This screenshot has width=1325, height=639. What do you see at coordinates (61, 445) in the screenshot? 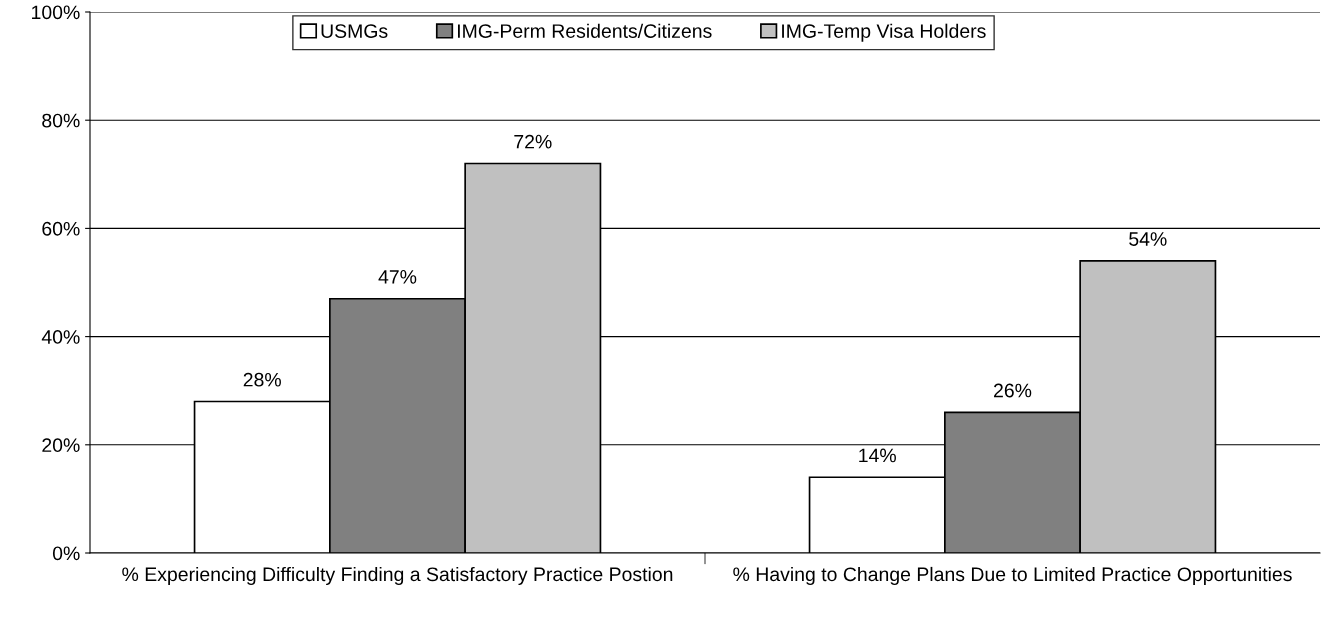
I see `y-tick-label: 20%` at bounding box center [61, 445].